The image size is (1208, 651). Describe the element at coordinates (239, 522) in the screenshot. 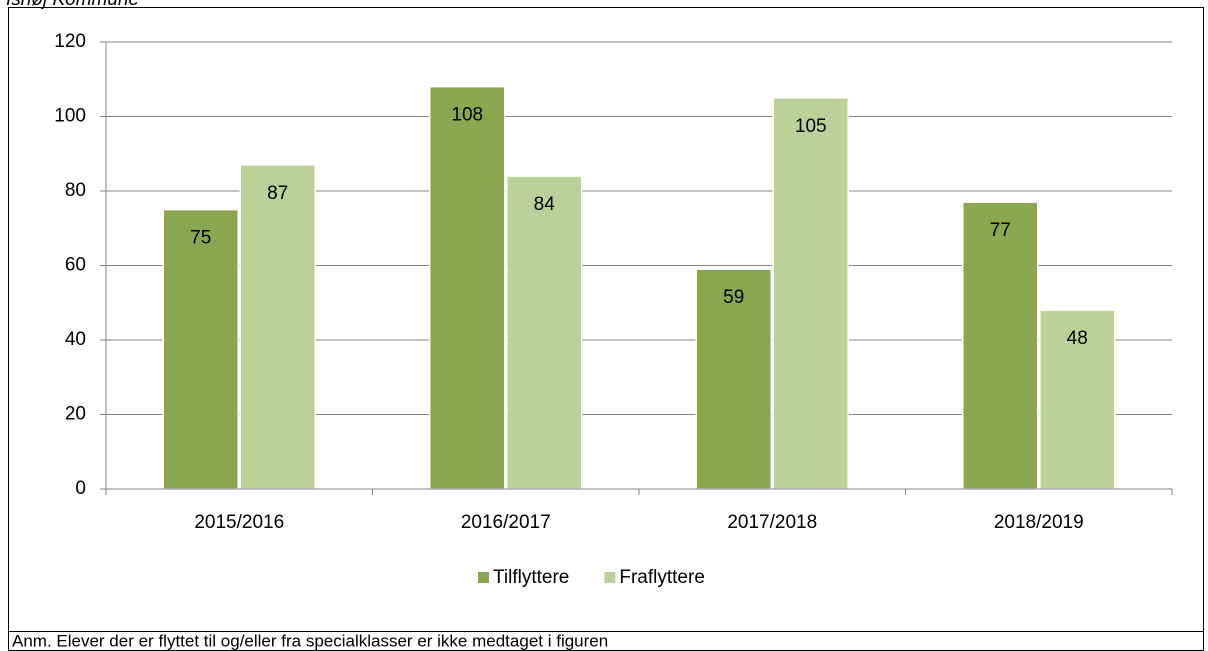

I see `x-tick-label: 2015/2016` at that location.